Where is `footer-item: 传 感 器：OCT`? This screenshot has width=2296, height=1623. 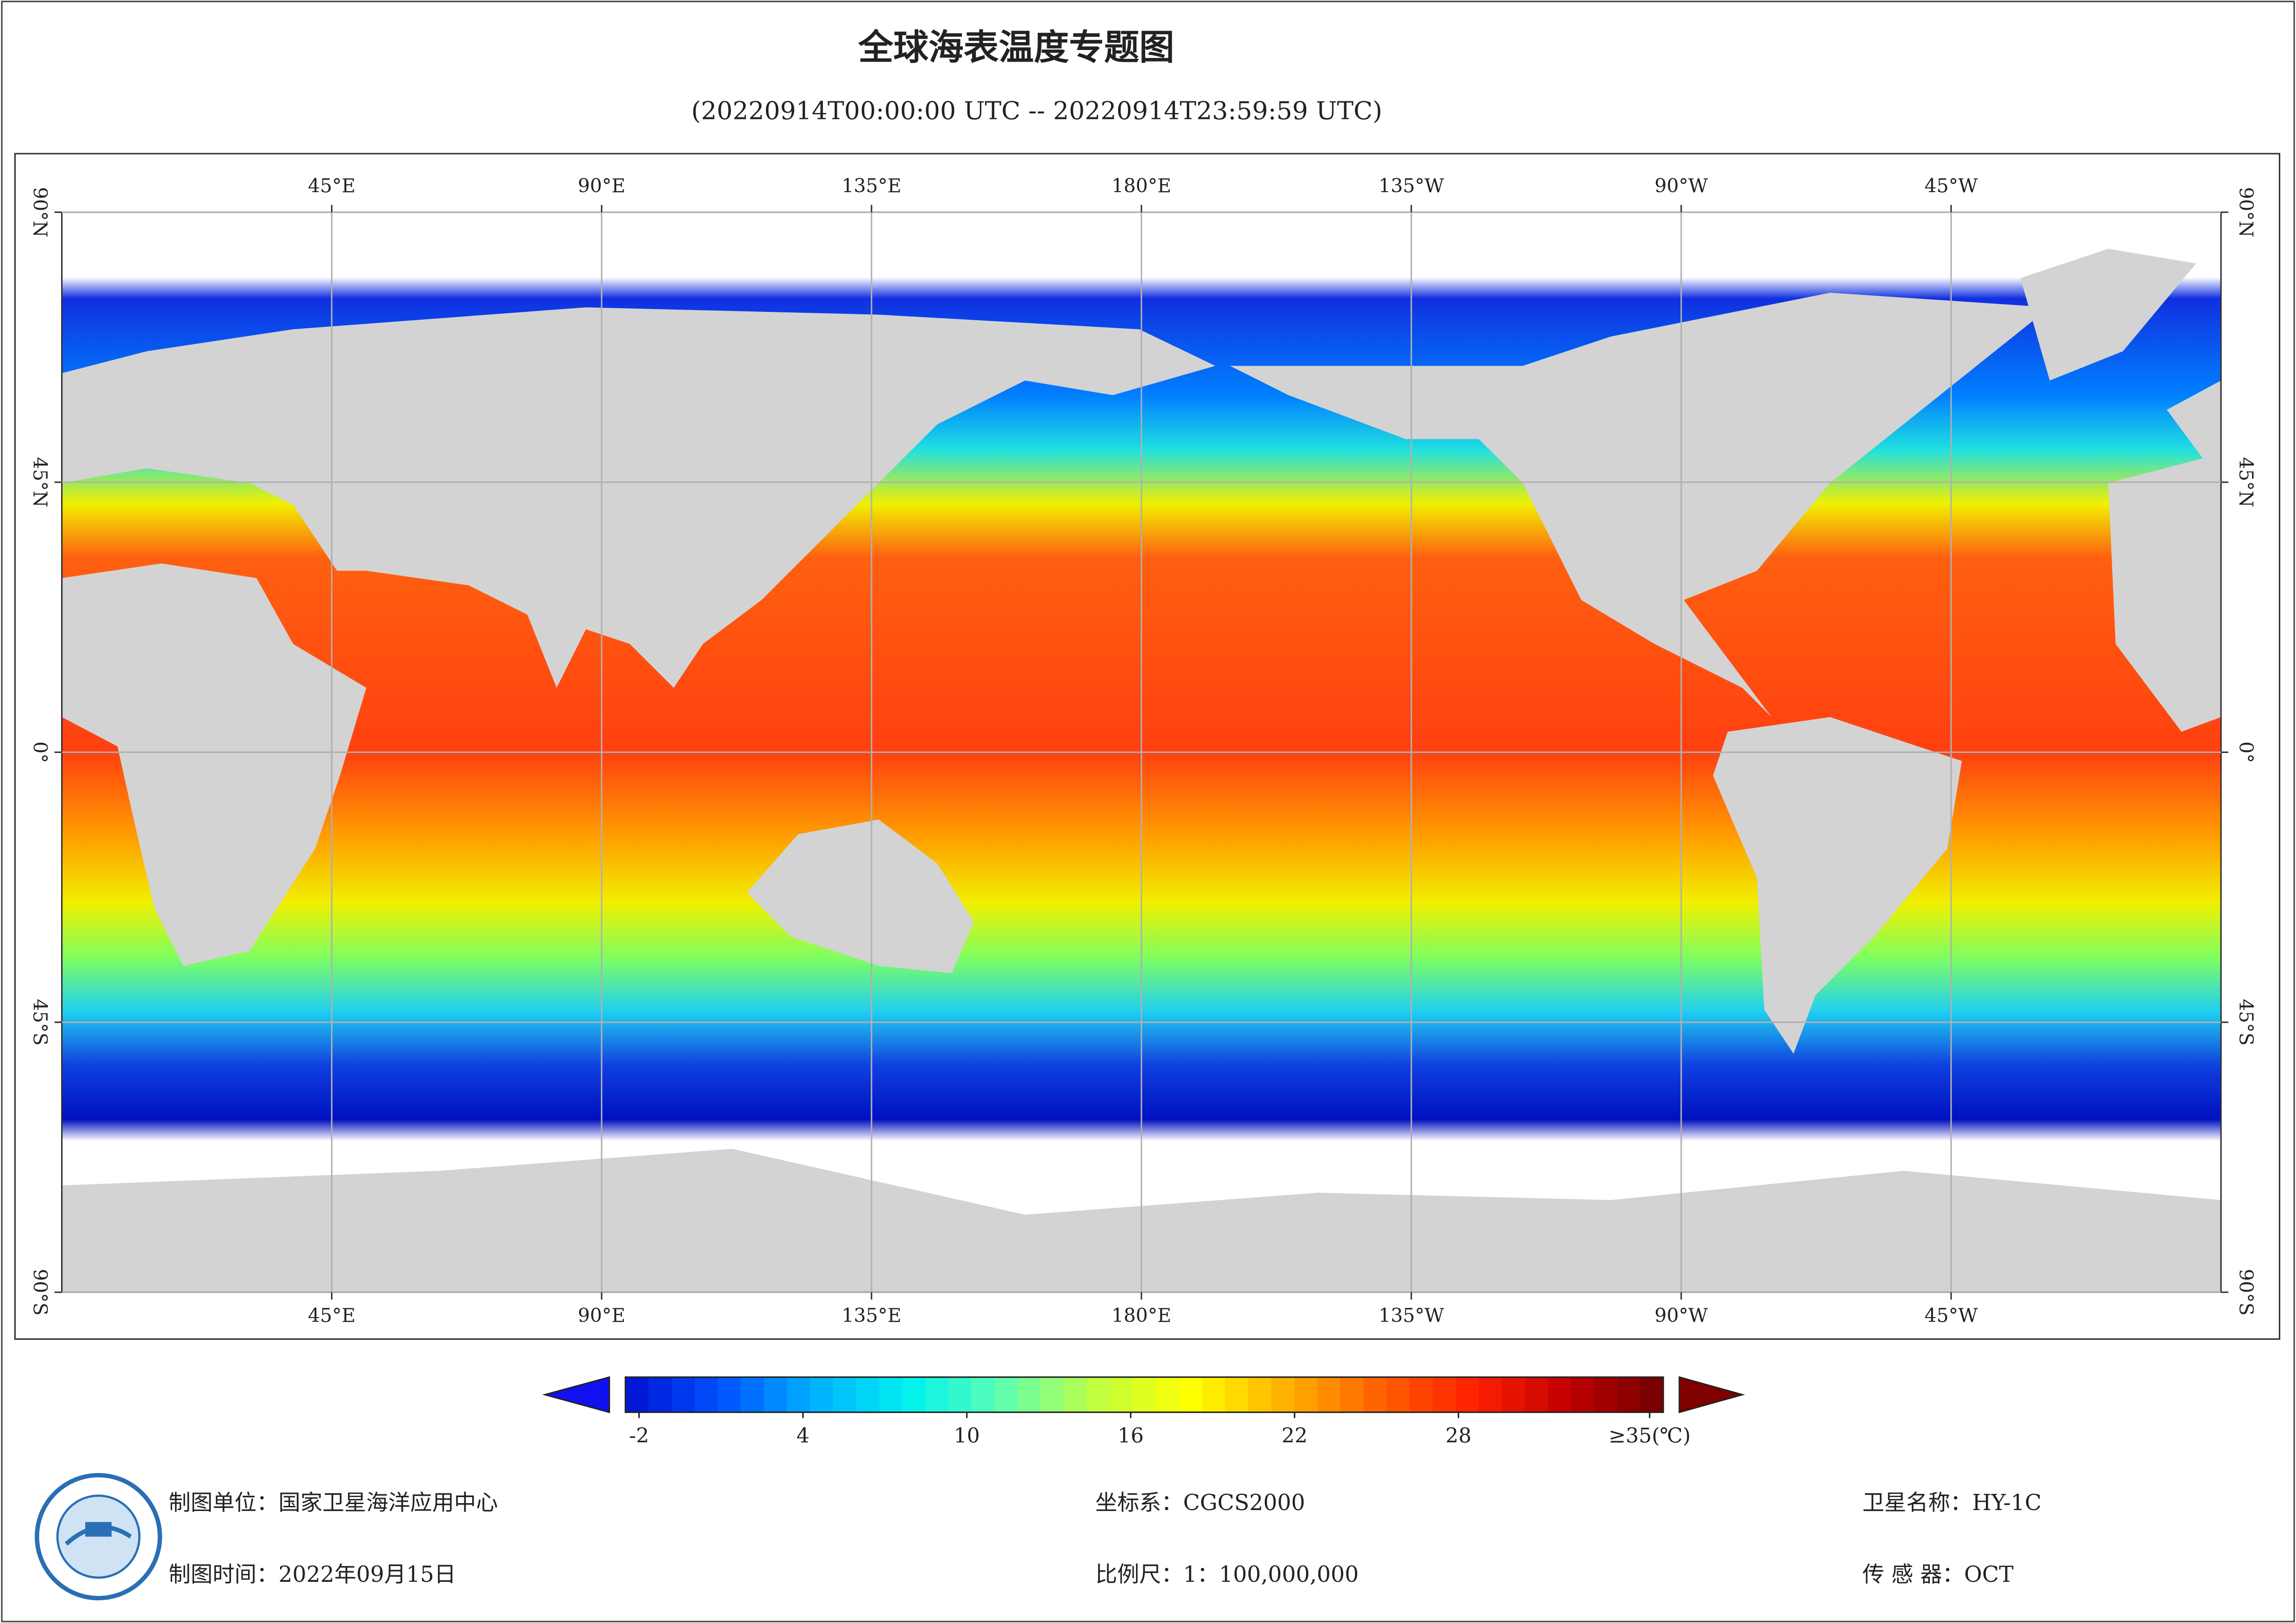
footer-item: 传 感 器：OCT is located at coordinates (1938, 1574).